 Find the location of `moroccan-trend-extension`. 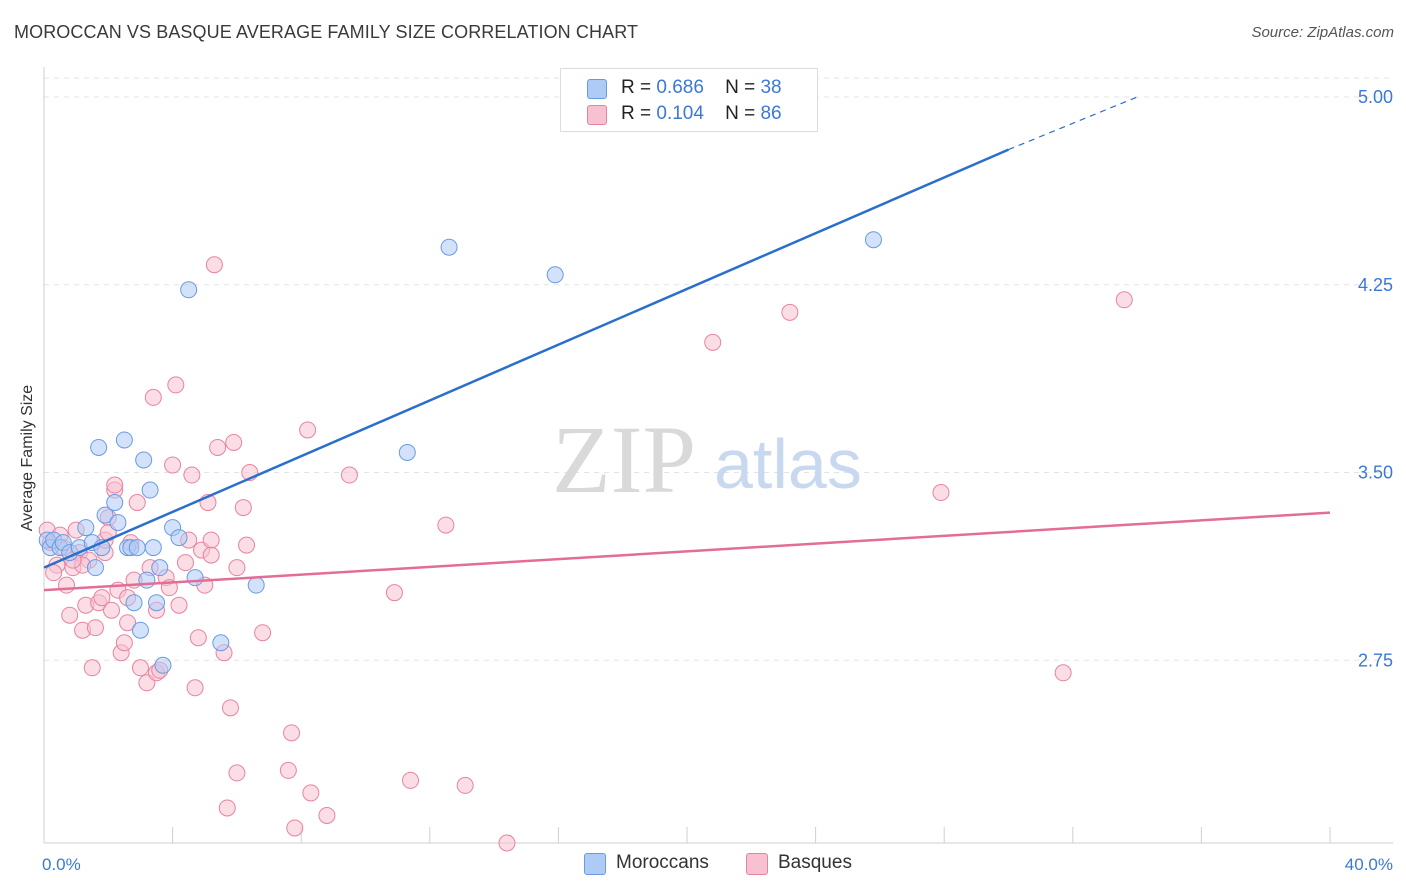

moroccan-trend-extension is located at coordinates (1073, 123).